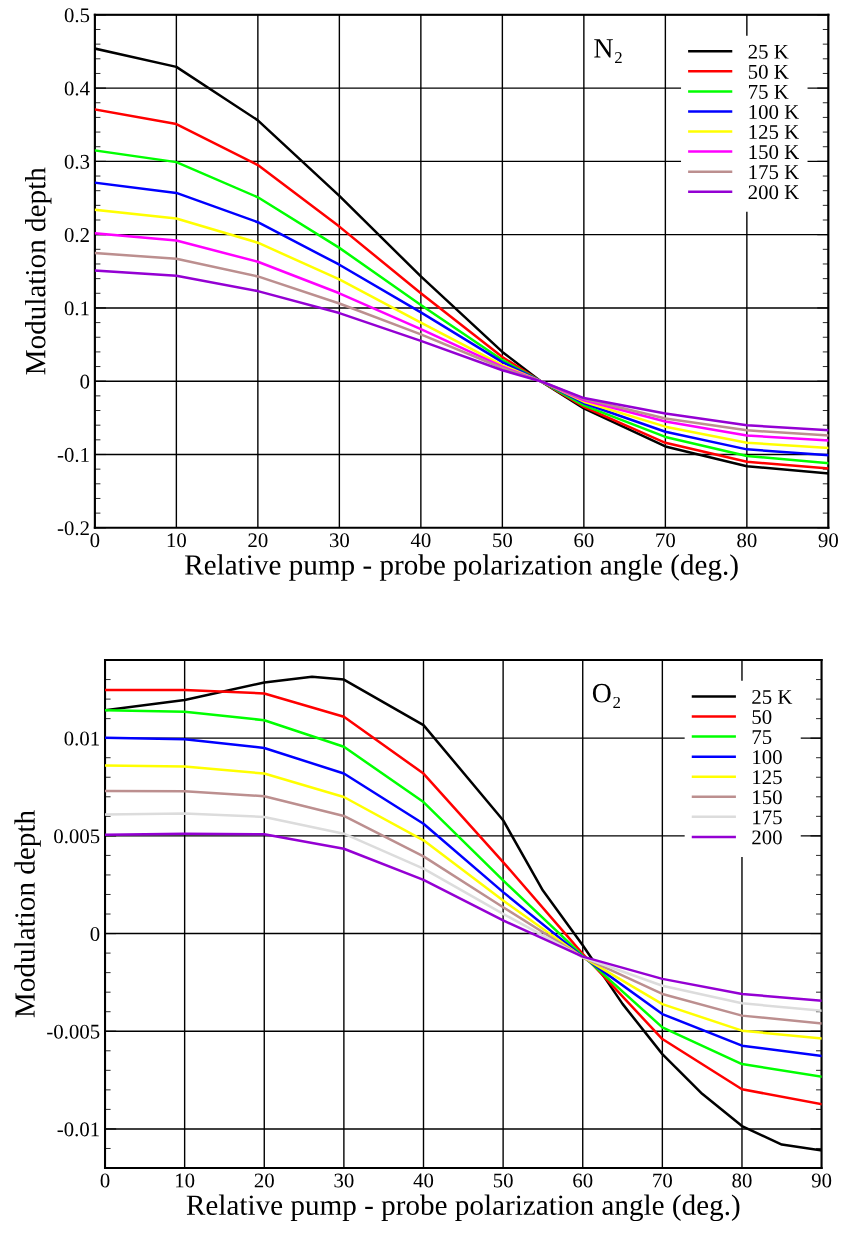 This screenshot has width=847, height=1236. I want to click on annotation: N₂, so click(608, 51).